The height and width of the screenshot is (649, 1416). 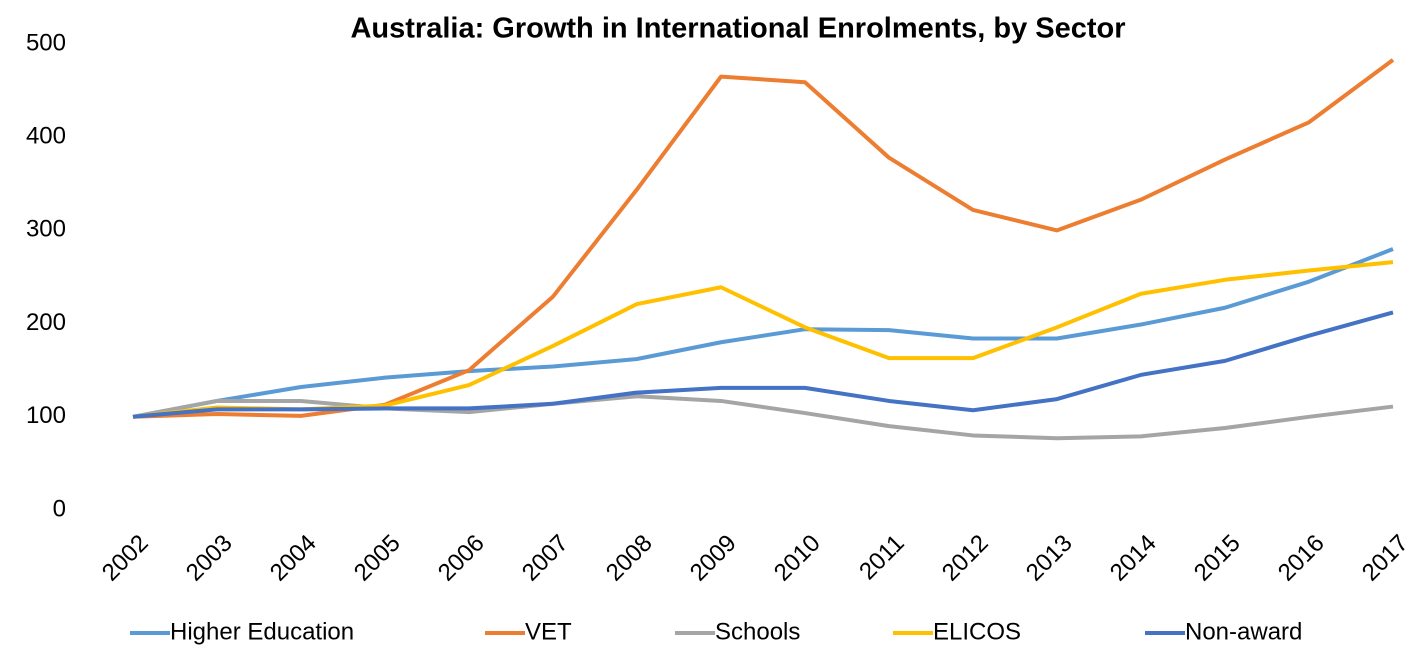 I want to click on x-tick-label: 2012, so click(x=965, y=558).